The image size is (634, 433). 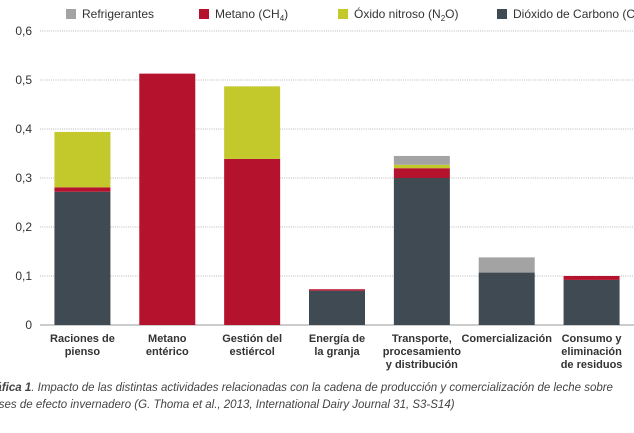 What do you see at coordinates (251, 15) in the screenshot?
I see `legend-label: Metano (CH4)` at bounding box center [251, 15].